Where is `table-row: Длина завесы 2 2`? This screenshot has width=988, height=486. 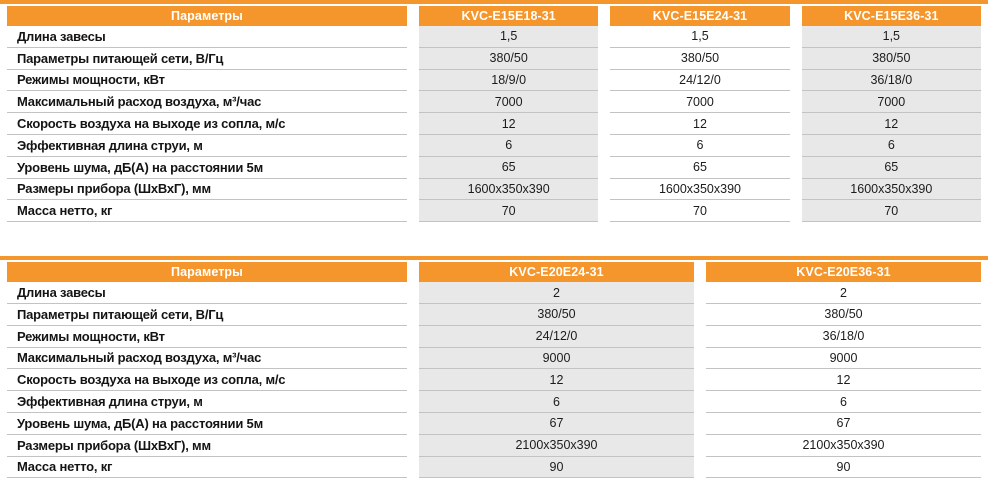
table-row: Длина завесы 2 2 is located at coordinates (494, 293).